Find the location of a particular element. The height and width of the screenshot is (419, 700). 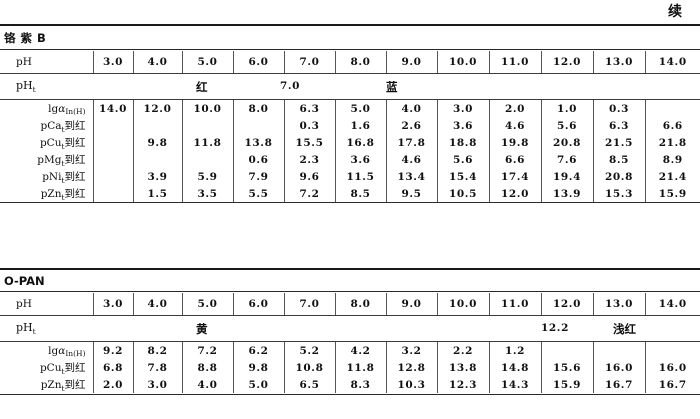

data-cell: 4.6 is located at coordinates (411, 159).